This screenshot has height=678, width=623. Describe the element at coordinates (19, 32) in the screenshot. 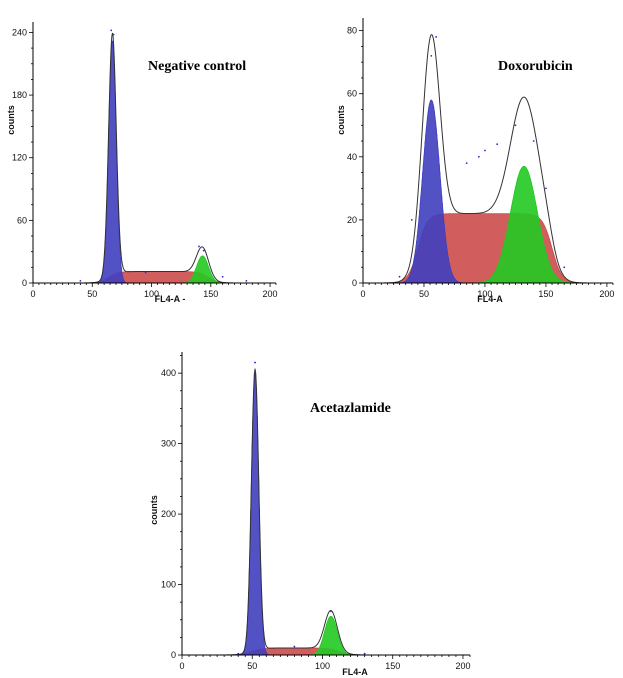

I see `y-tick-label: 240` at that location.